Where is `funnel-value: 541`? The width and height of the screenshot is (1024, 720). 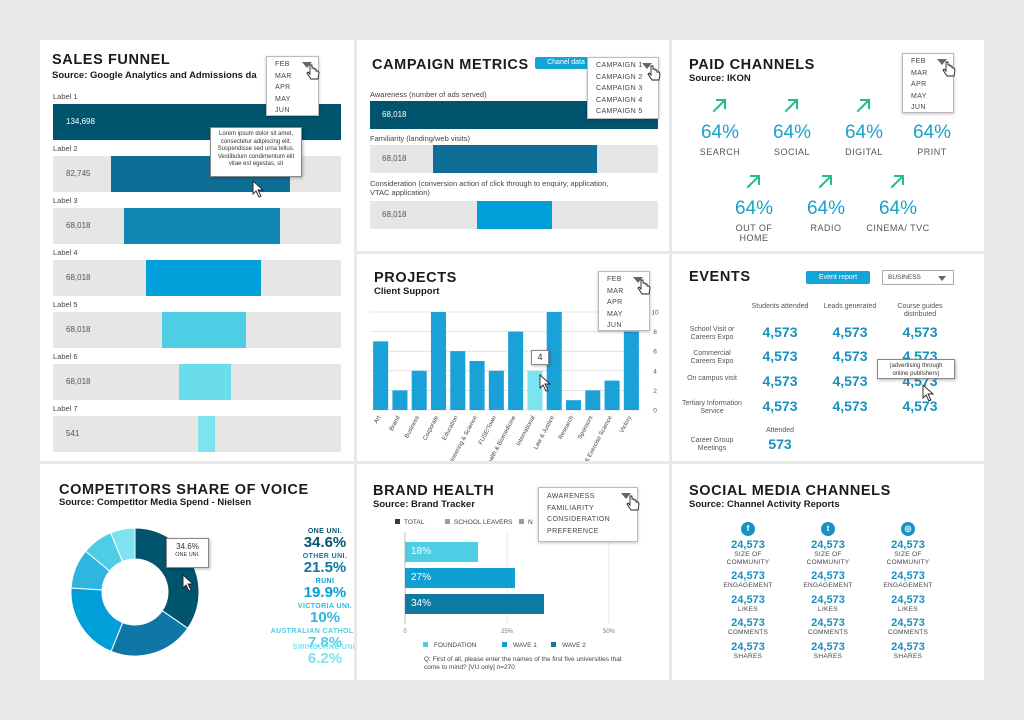 funnel-value: 541 is located at coordinates (73, 433).